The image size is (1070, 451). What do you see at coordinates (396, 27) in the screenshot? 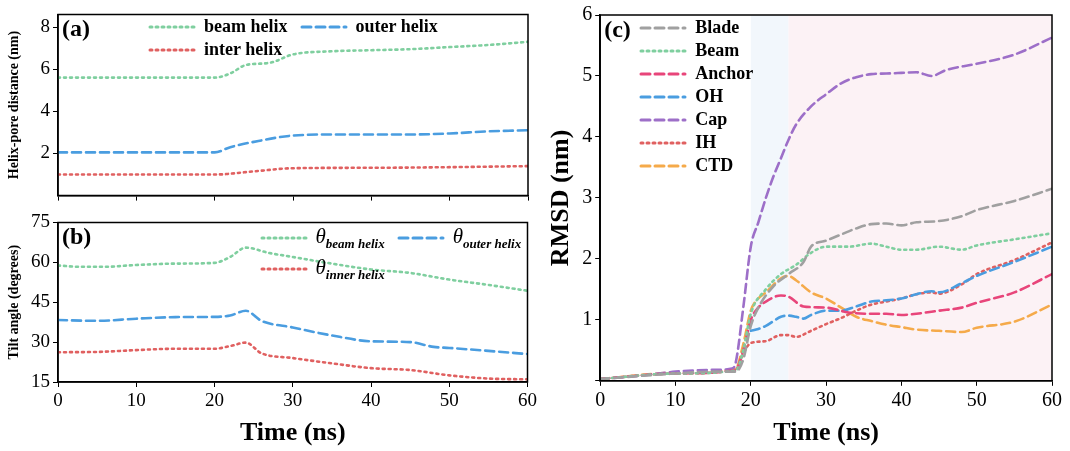
I see `legend-label: outer helix` at bounding box center [396, 27].